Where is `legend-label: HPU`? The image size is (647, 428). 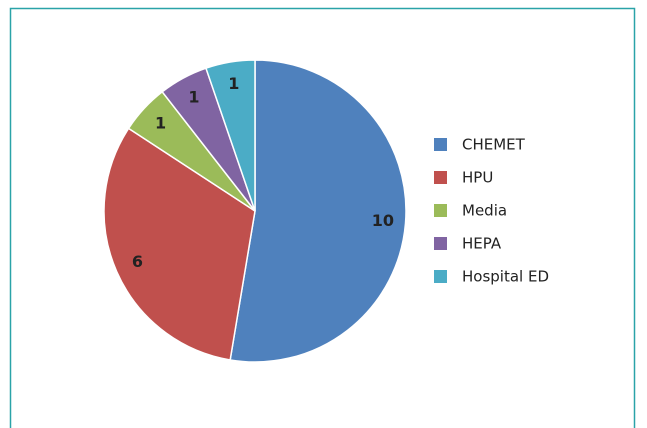
legend-label: HPU is located at coordinates (477, 178).